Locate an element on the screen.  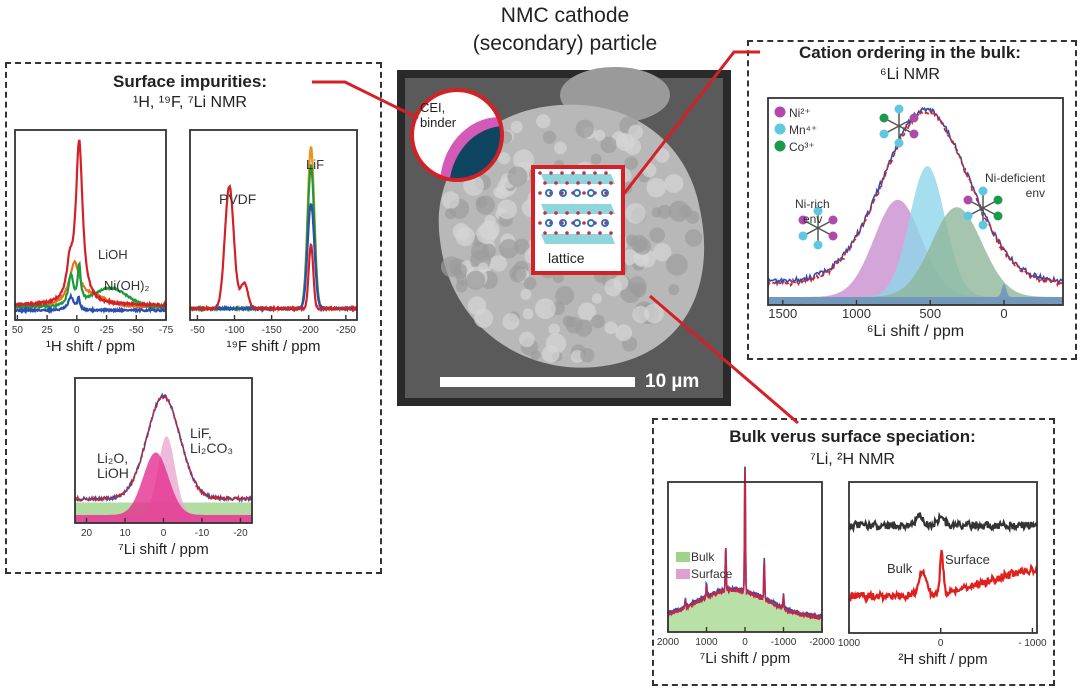
li7-surface-spectrum-plot: 20 10 0 -10 -20 ⁷Li shift / ppm is located at coordinates (163, 472).